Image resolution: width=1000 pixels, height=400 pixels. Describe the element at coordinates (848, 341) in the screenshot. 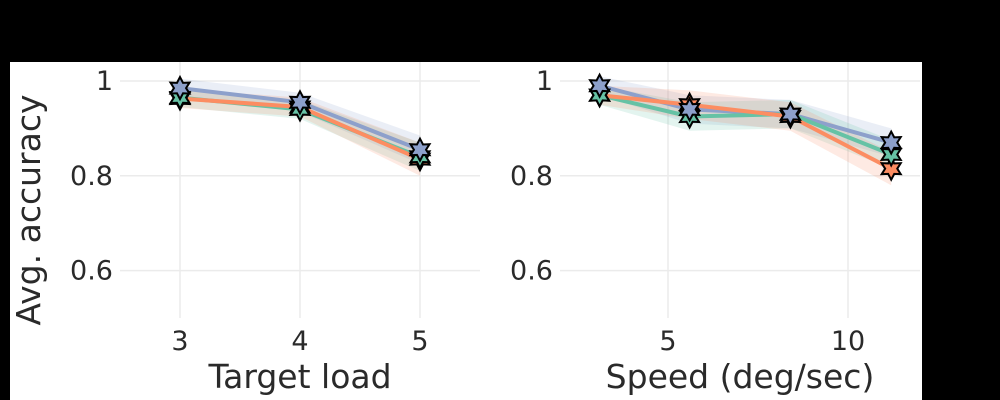

I see `x-tick-label: 10` at that location.